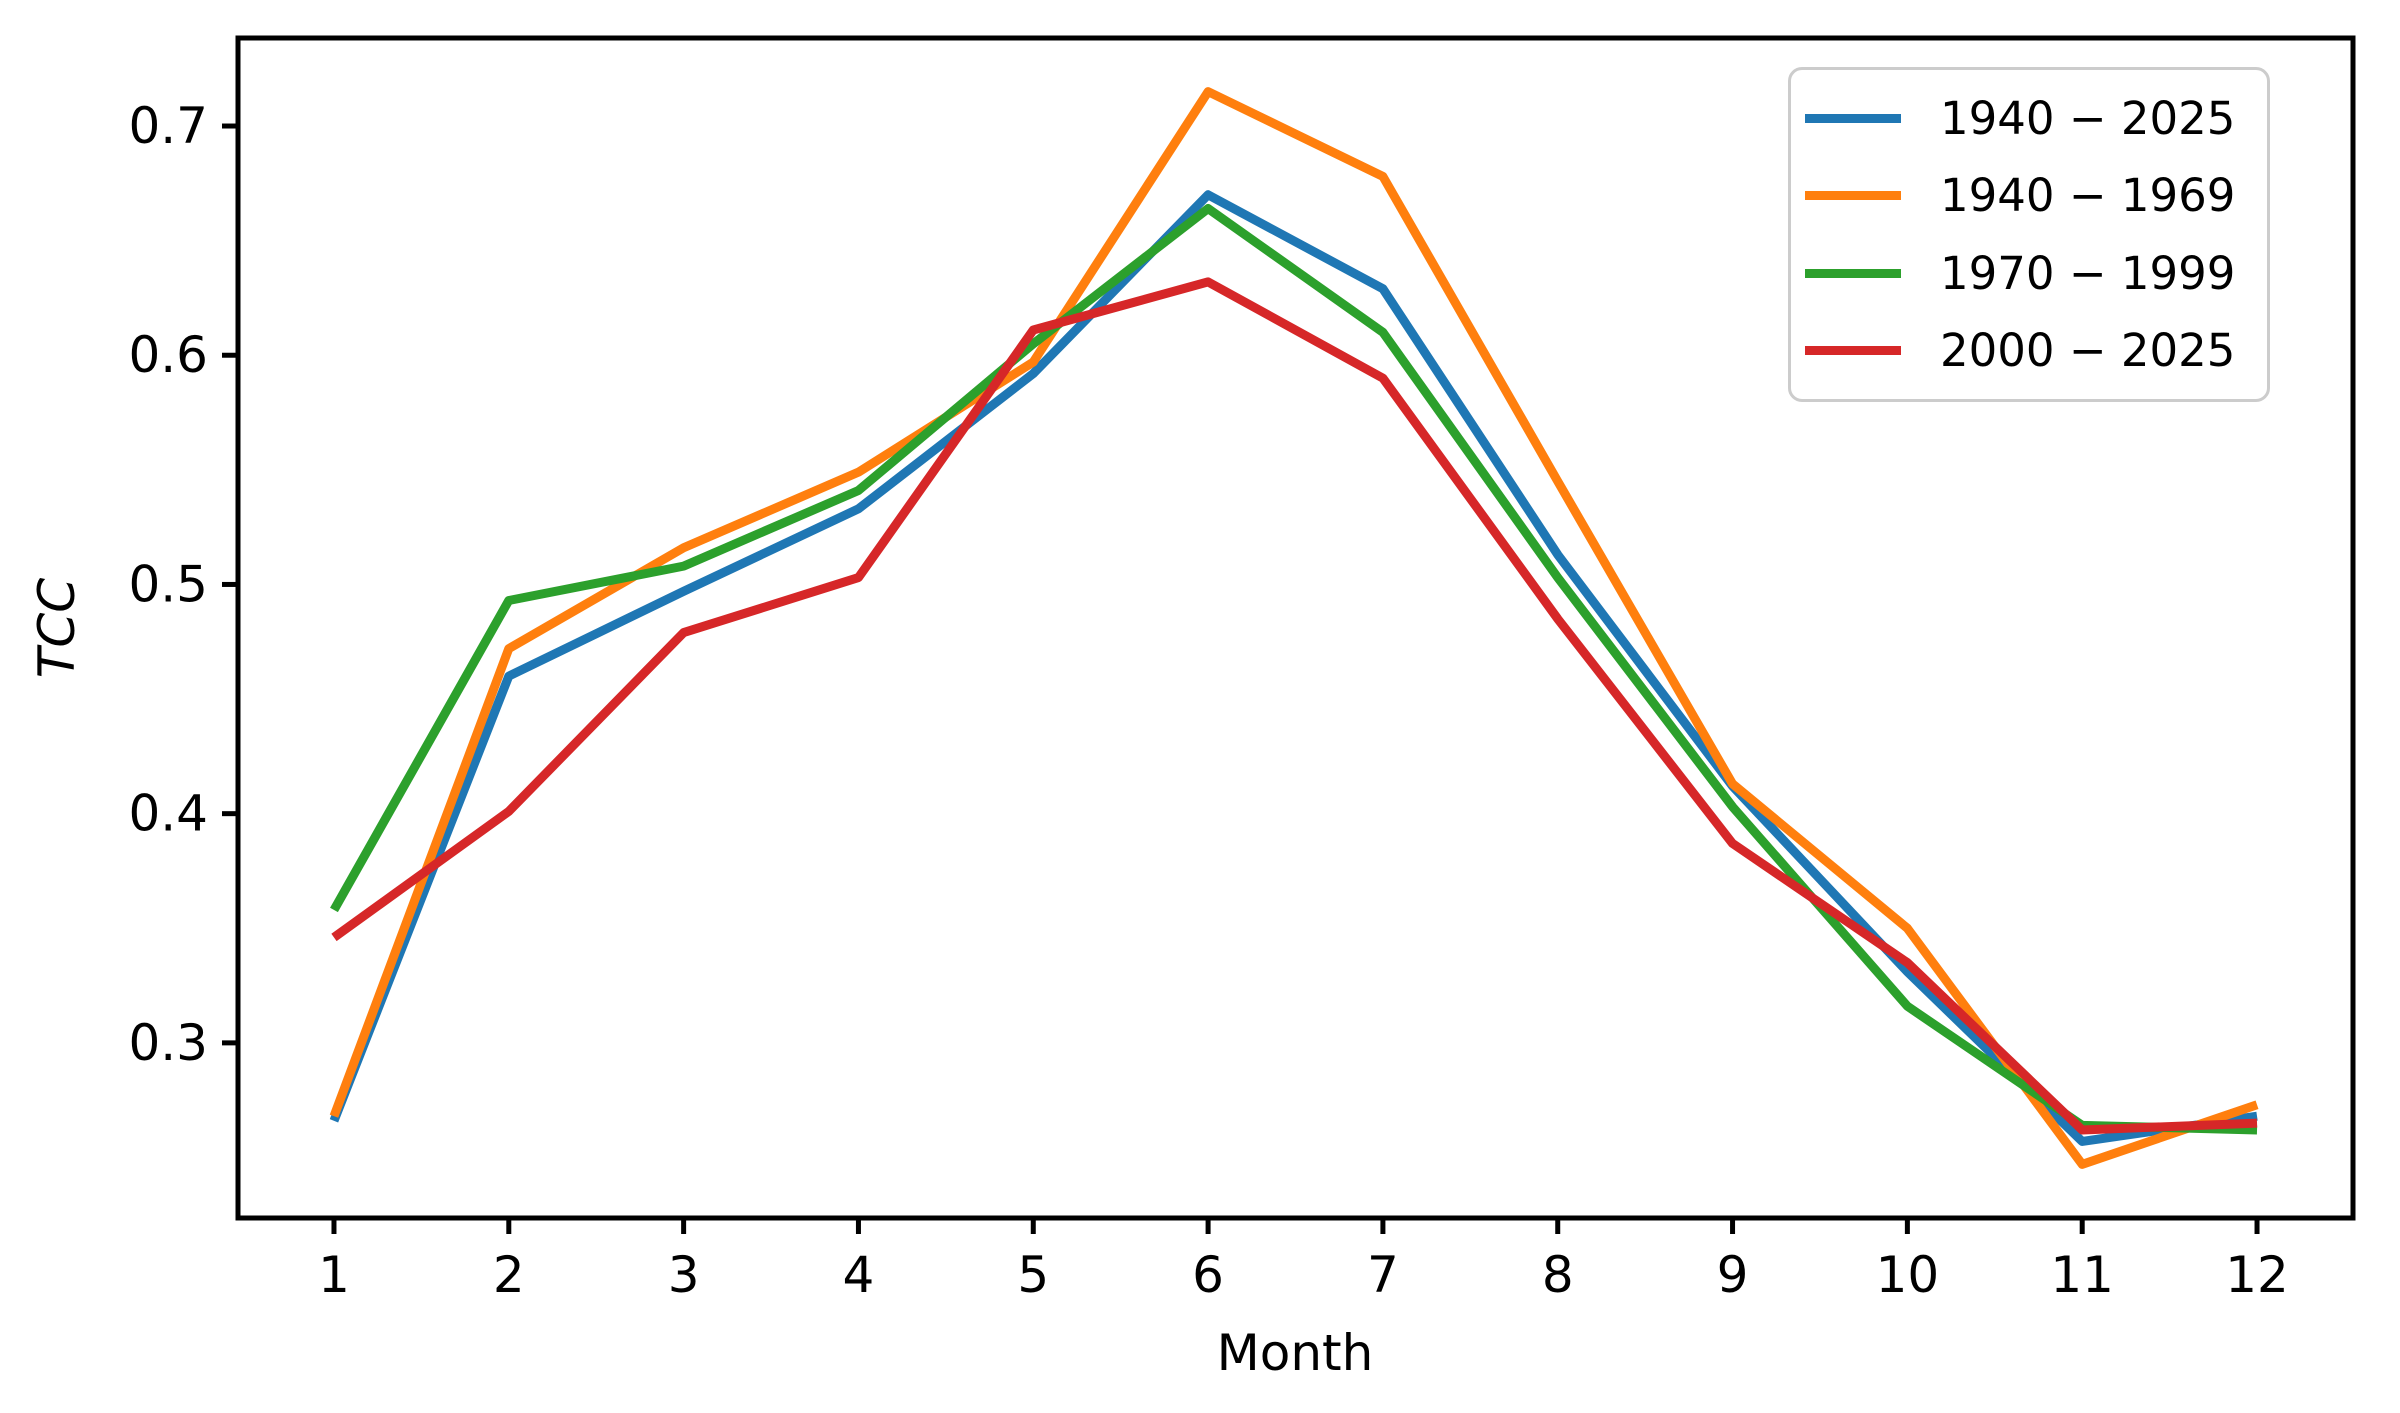 The height and width of the screenshot is (1413, 2400). What do you see at coordinates (168, 126) in the screenshot?
I see `y-tick-label: 0.7` at bounding box center [168, 126].